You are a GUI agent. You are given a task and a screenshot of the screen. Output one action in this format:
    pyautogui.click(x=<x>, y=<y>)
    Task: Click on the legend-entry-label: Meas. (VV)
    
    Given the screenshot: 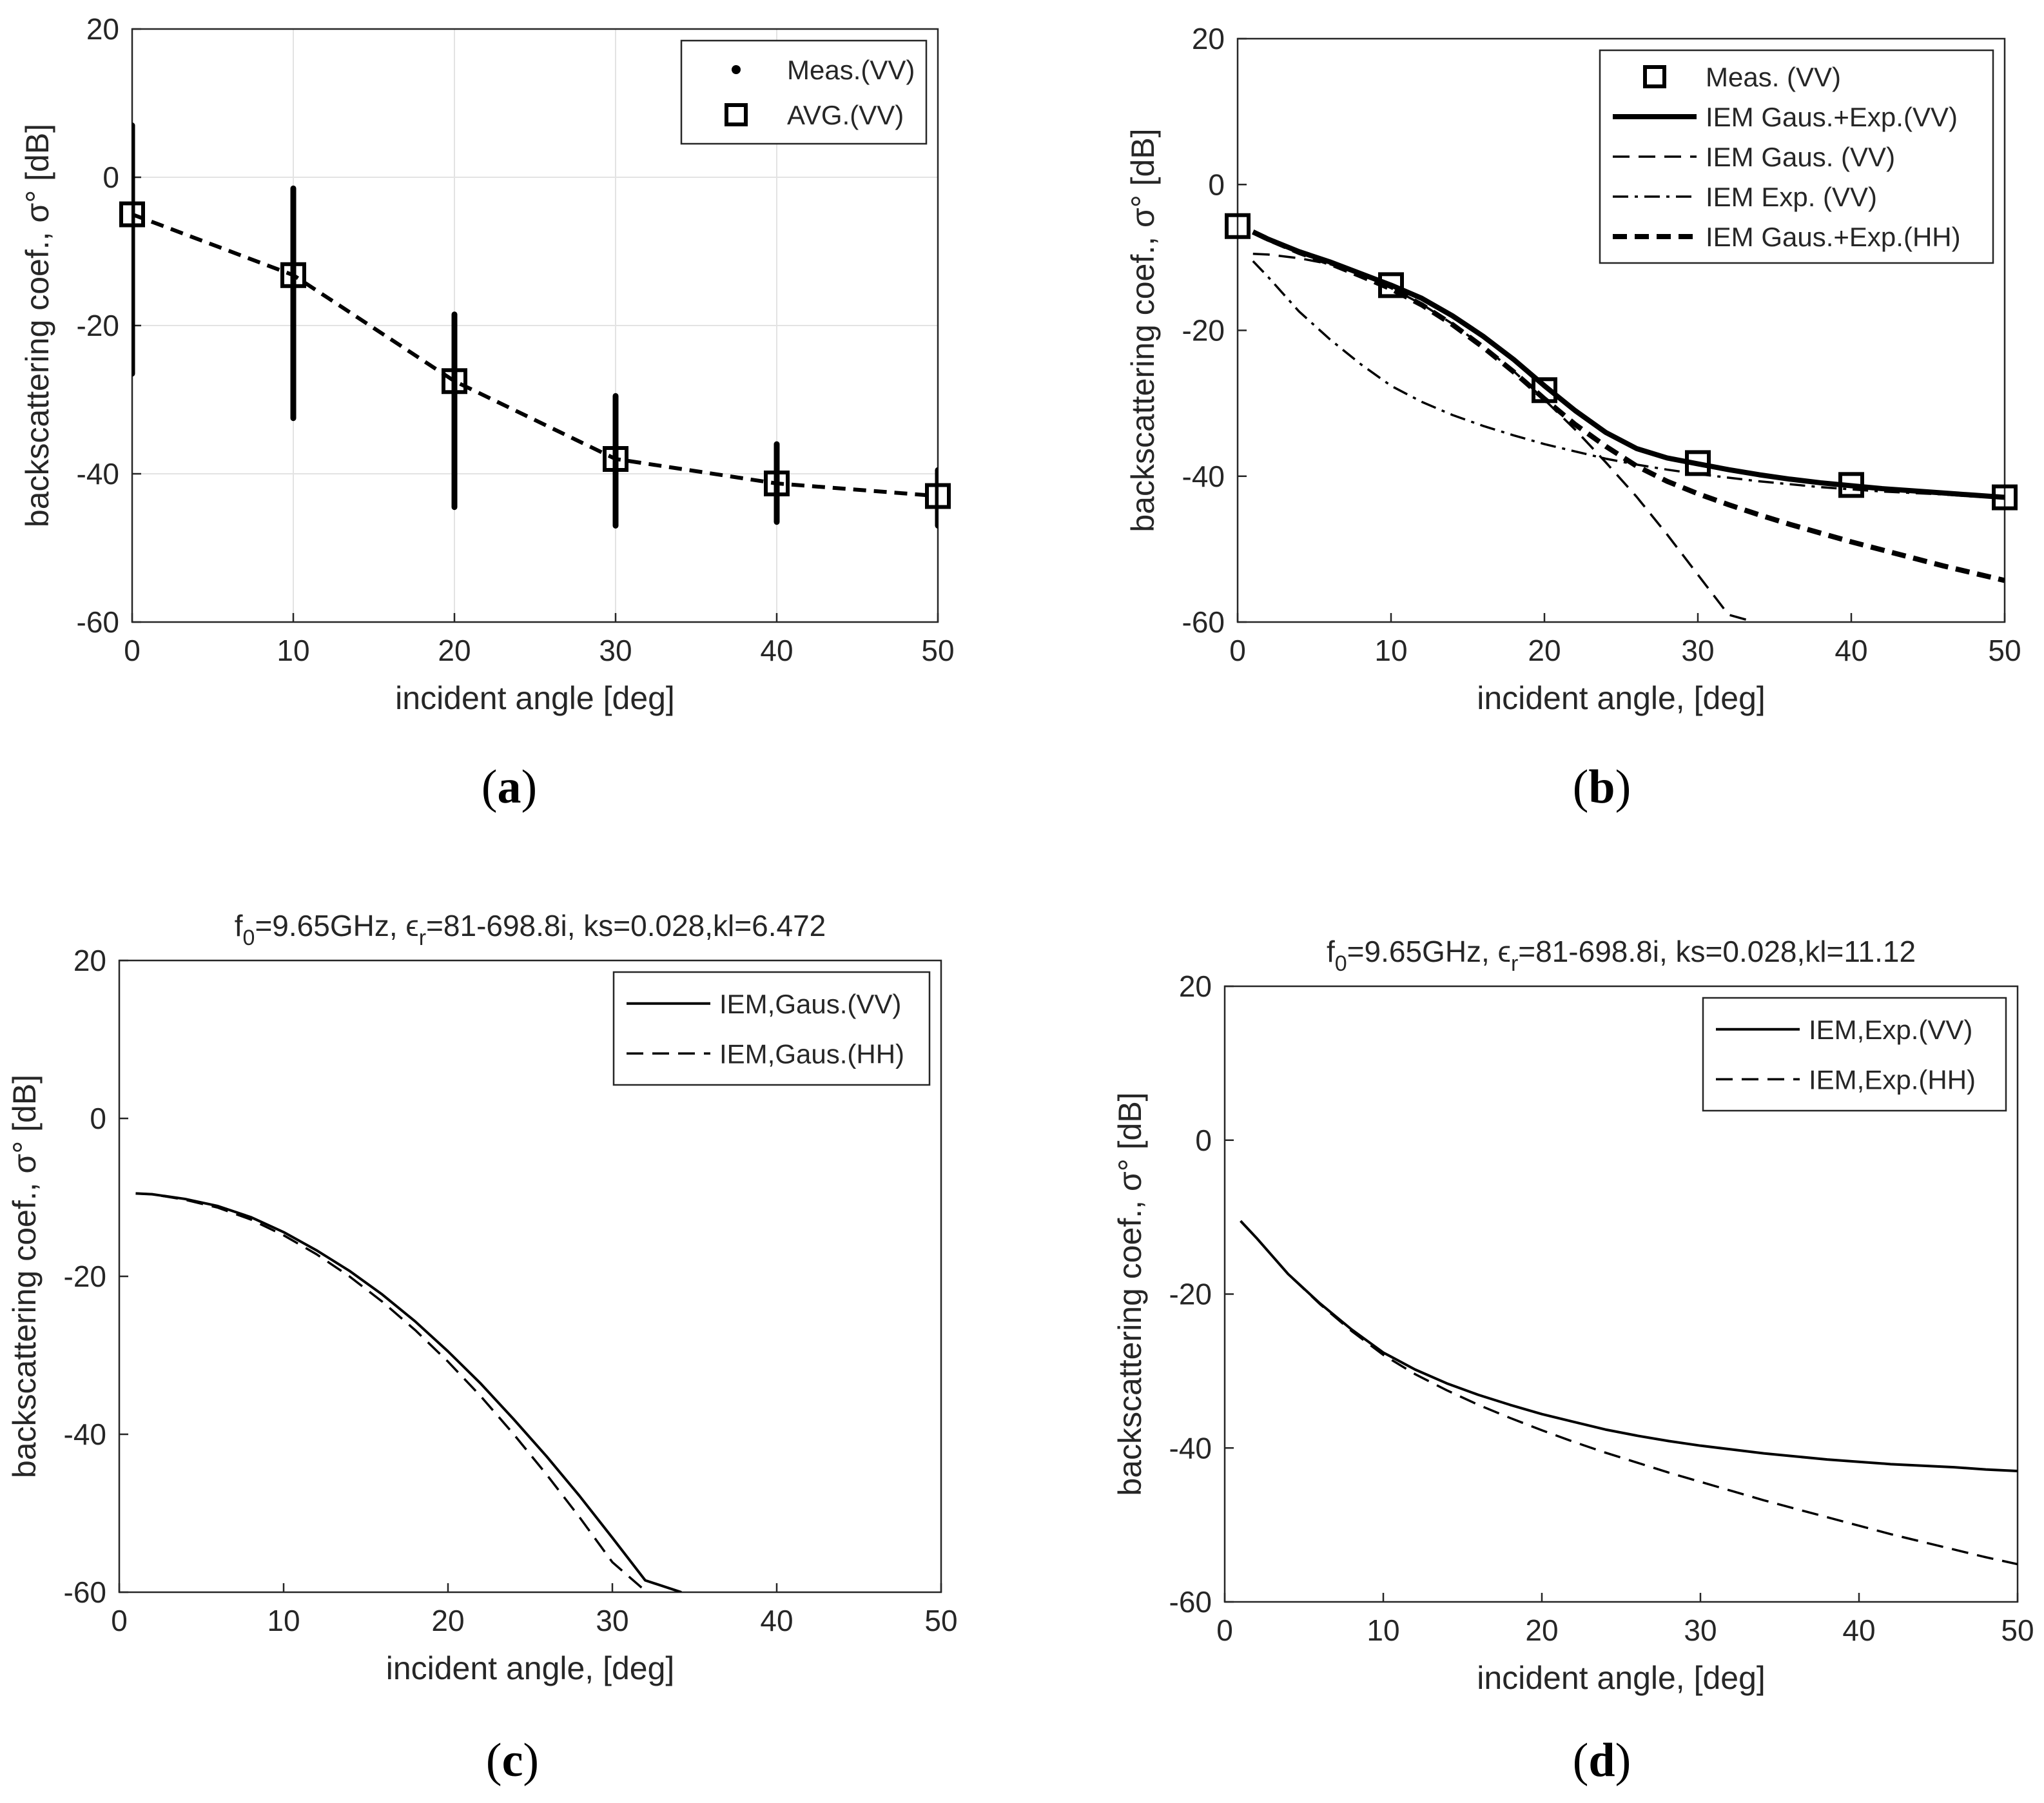 What is the action you would take?
    pyautogui.click(x=1773, y=77)
    